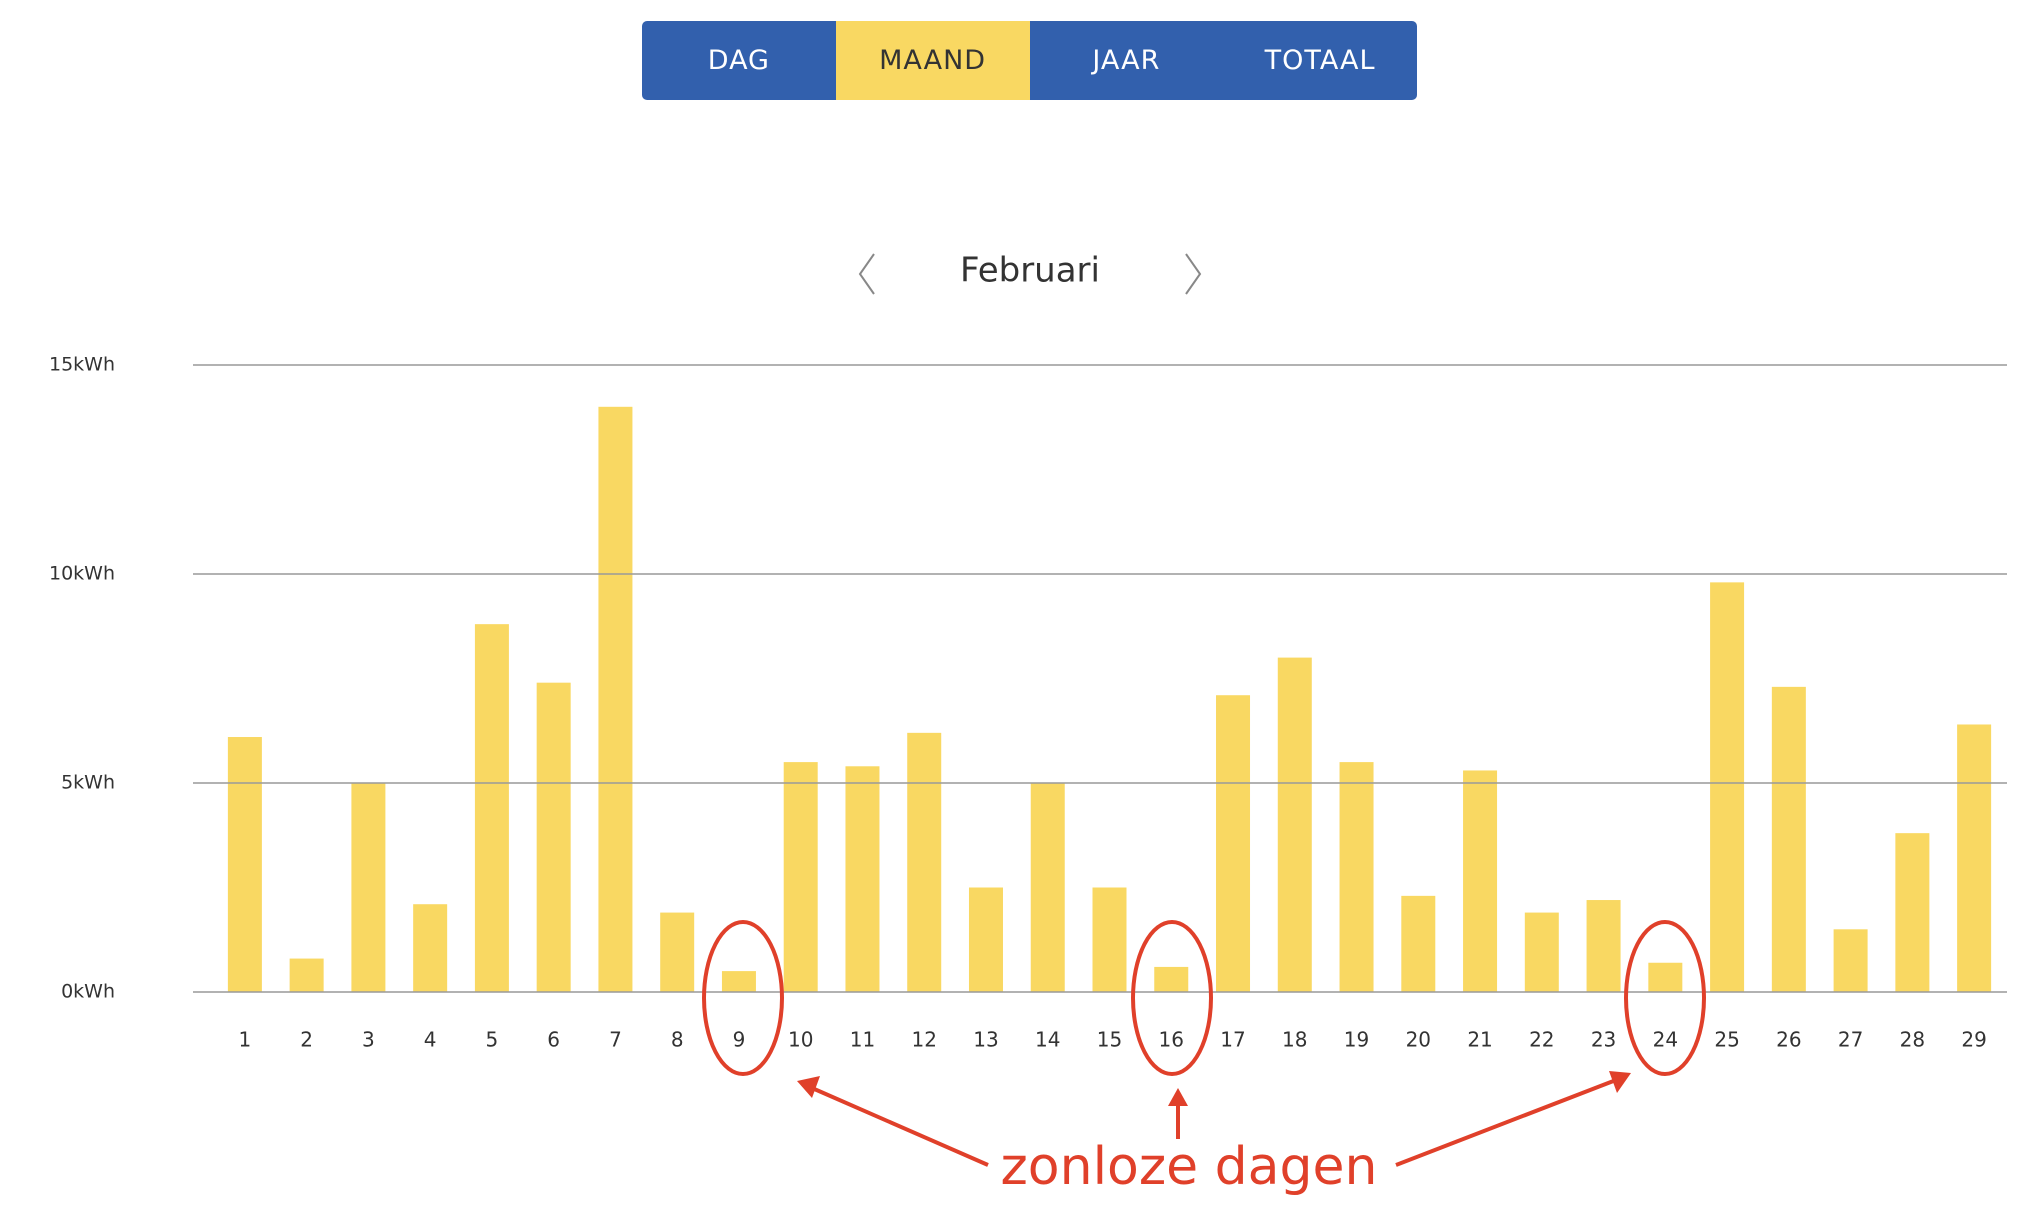  Describe the element at coordinates (1850, 1040) in the screenshot. I see `x-tick-label: 27` at that location.